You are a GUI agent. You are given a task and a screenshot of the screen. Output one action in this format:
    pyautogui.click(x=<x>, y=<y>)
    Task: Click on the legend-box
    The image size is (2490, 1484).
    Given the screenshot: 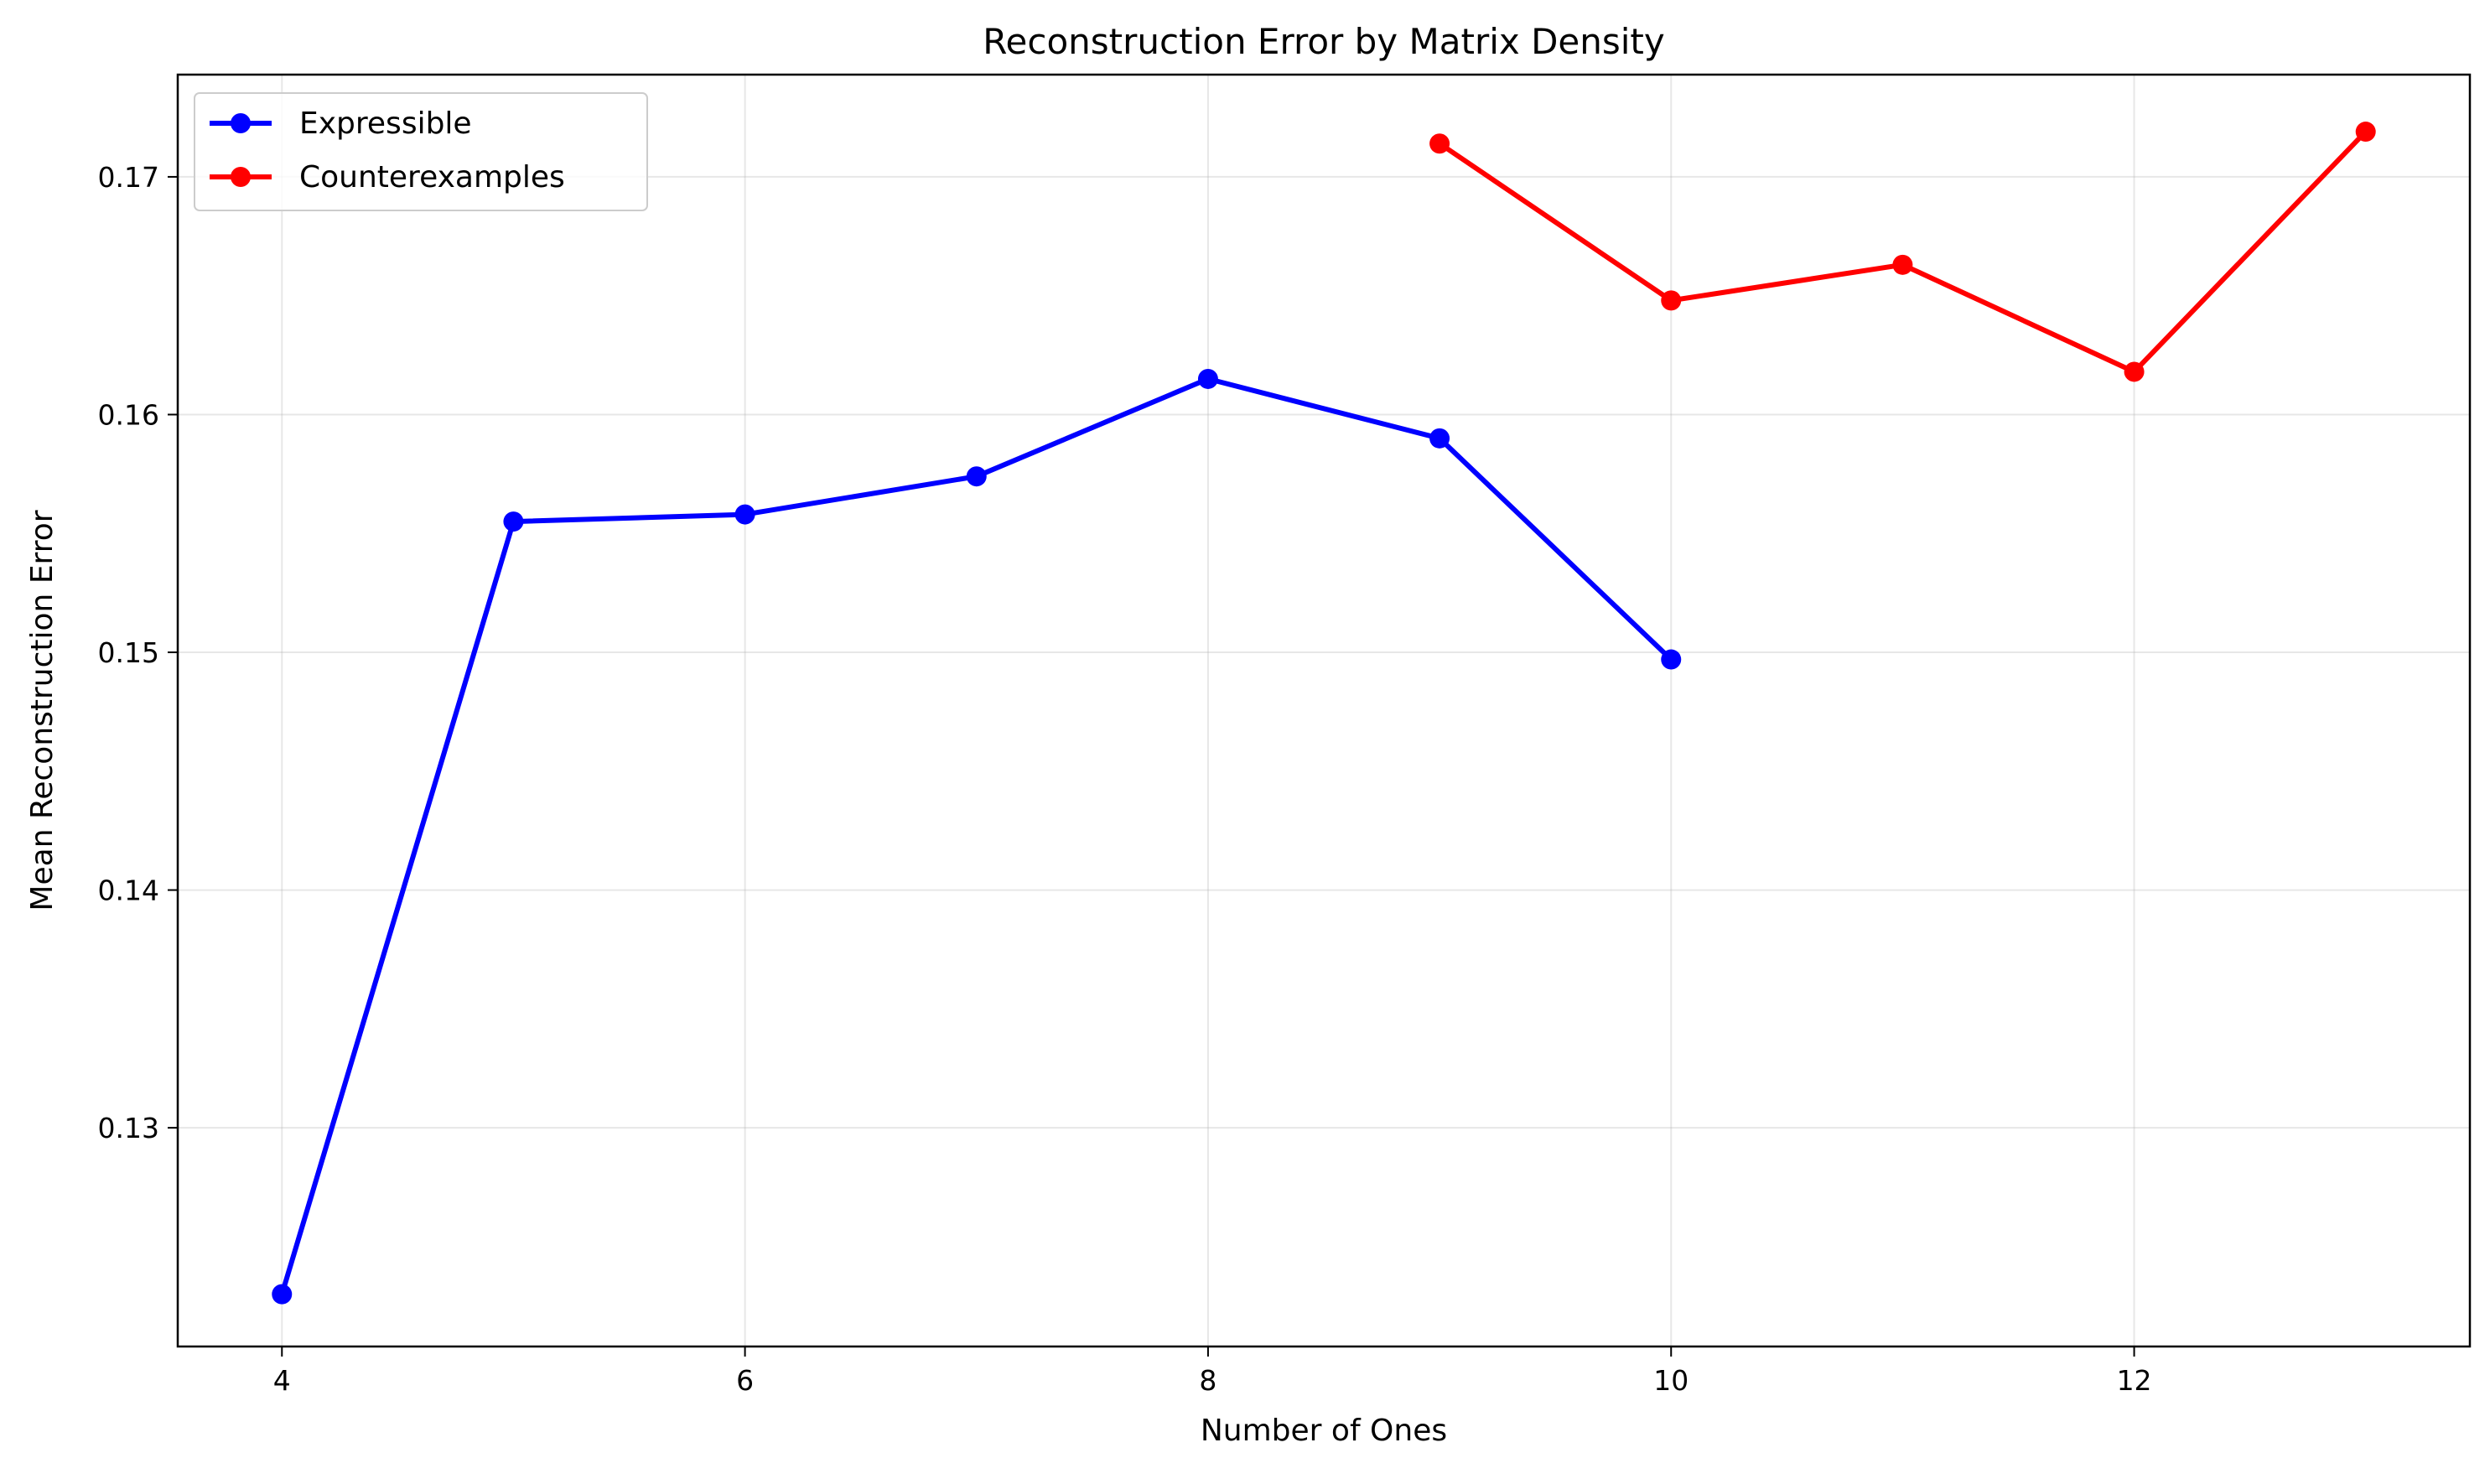 What is the action you would take?
    pyautogui.click(x=421, y=151)
    